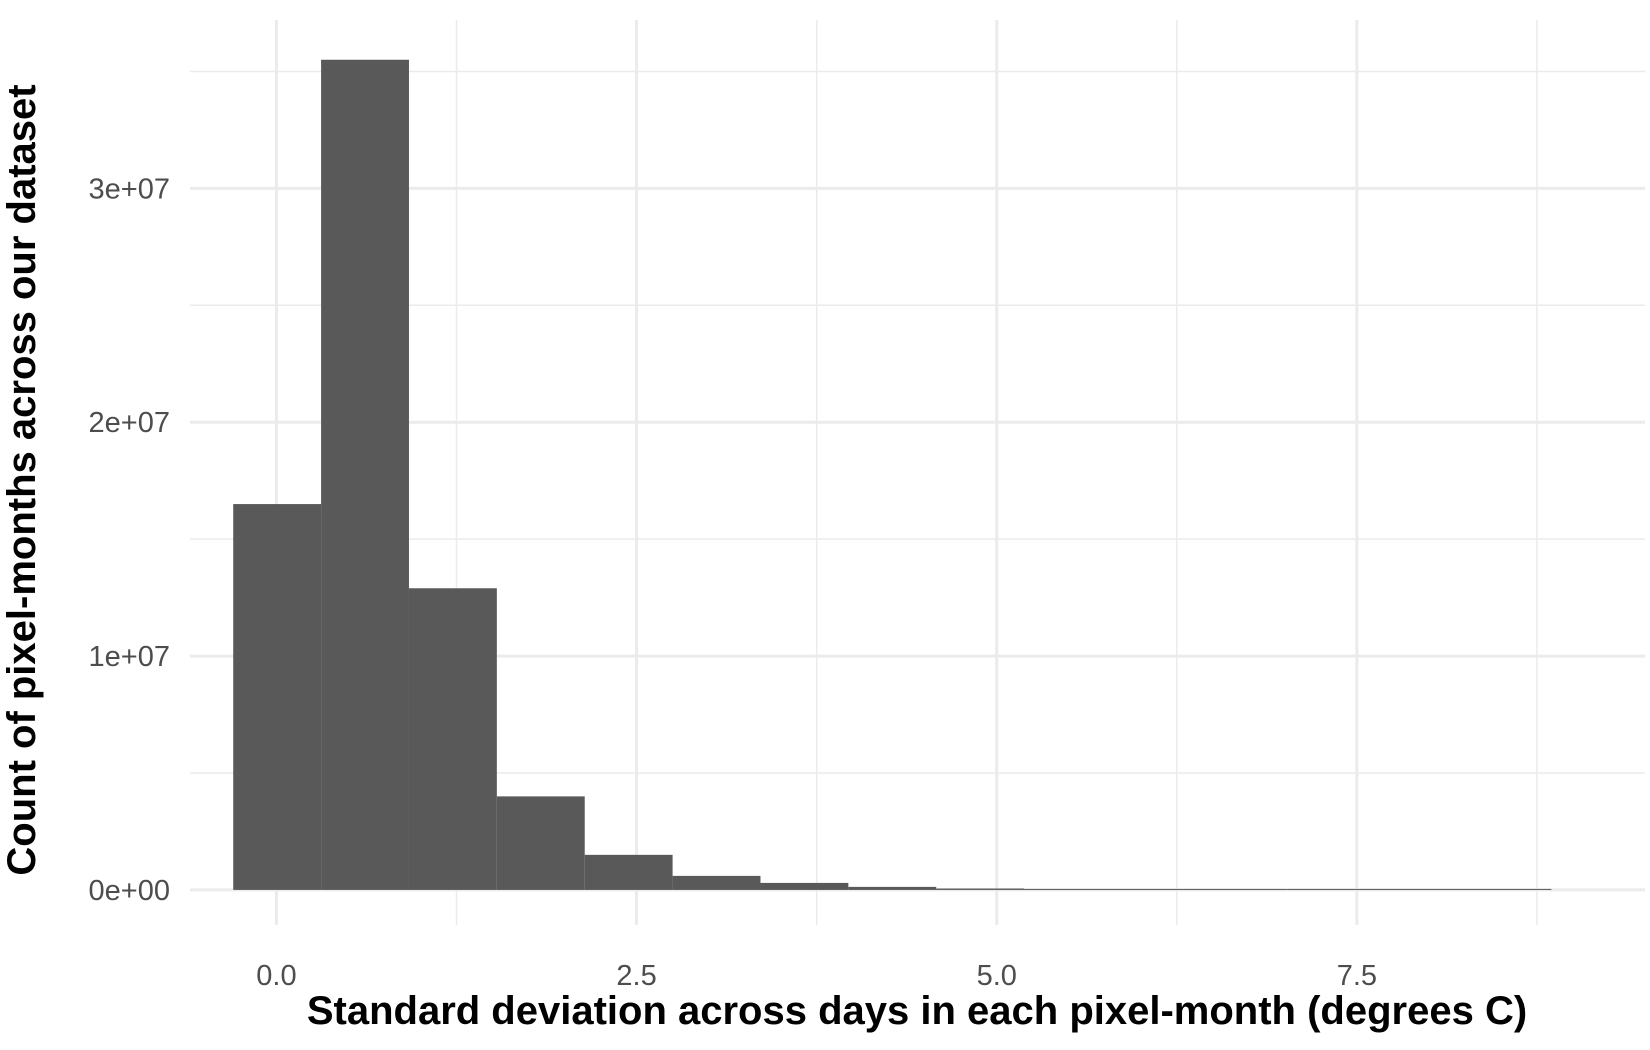 The height and width of the screenshot is (1050, 1650). I want to click on x-tick-label-2: 5.0, so click(997, 976).